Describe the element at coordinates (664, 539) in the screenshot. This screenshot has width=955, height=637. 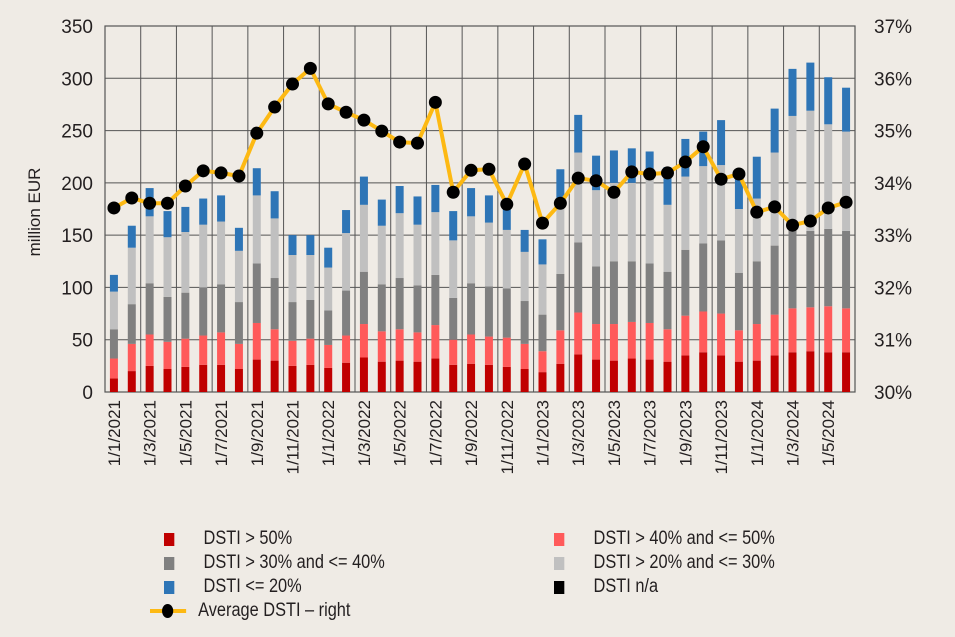
I see `legend-item-dsti-40-50: DSTI > 40% and <= 50%` at that location.